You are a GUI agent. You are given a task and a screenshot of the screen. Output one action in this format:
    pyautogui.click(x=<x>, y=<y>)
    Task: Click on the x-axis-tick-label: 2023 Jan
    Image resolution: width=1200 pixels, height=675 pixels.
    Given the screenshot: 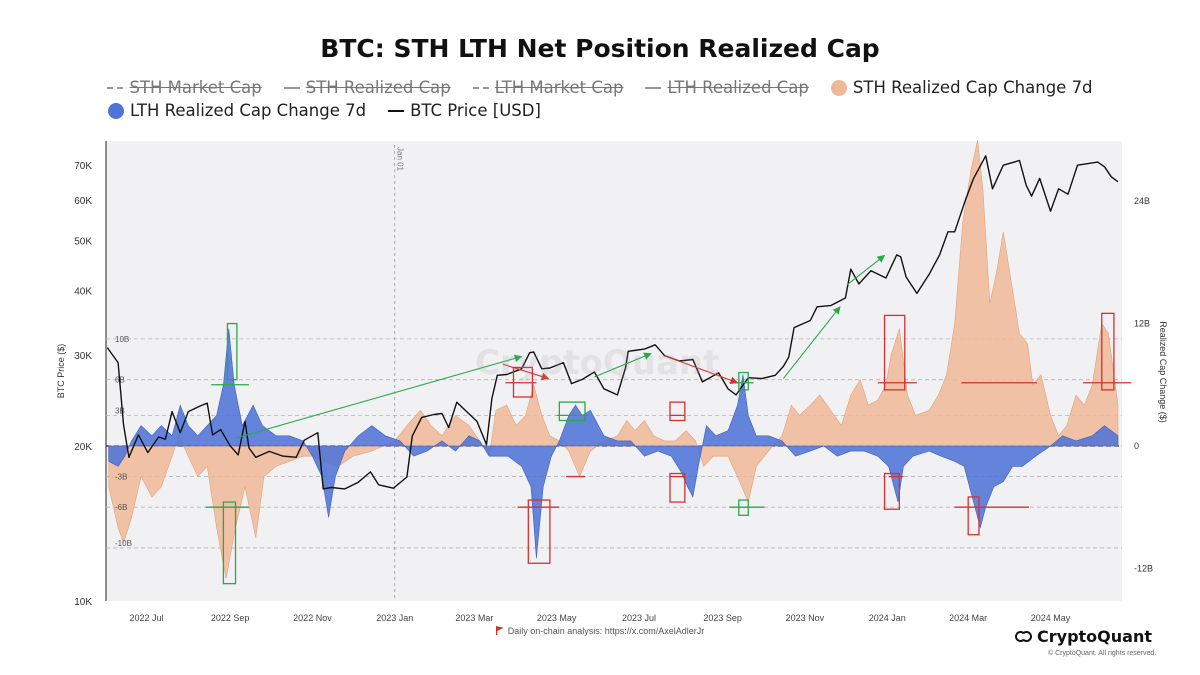 What is the action you would take?
    pyautogui.click(x=394, y=618)
    